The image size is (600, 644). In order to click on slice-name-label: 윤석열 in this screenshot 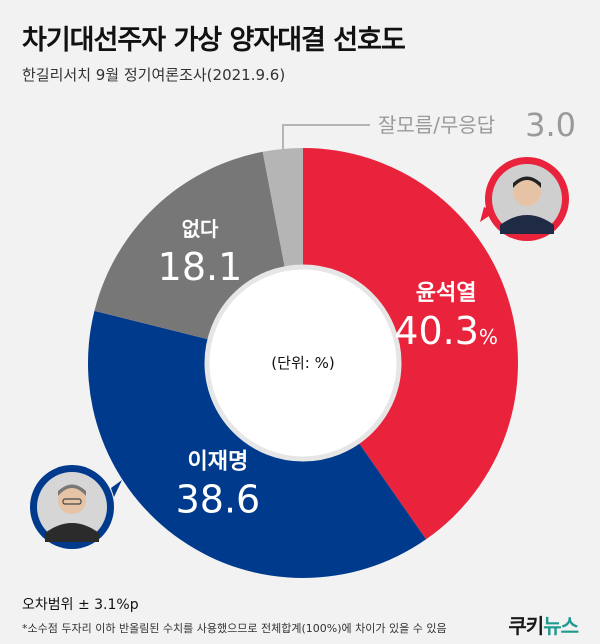, I will do `click(446, 293)`.